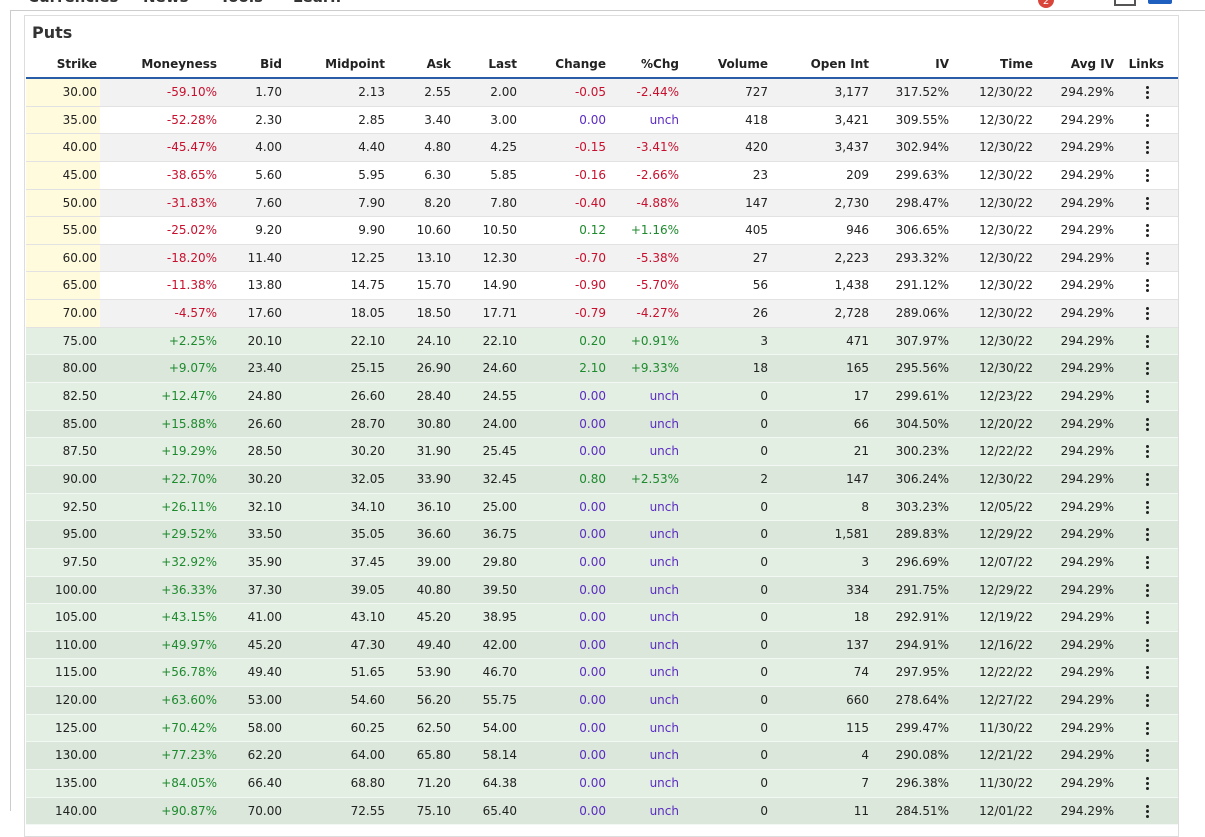  Describe the element at coordinates (79, 396) in the screenshot. I see `table-cell: 82.50` at that location.